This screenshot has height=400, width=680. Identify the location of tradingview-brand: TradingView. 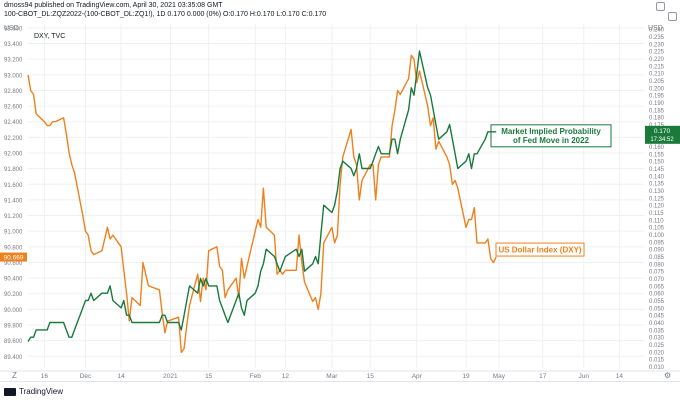
(41, 391).